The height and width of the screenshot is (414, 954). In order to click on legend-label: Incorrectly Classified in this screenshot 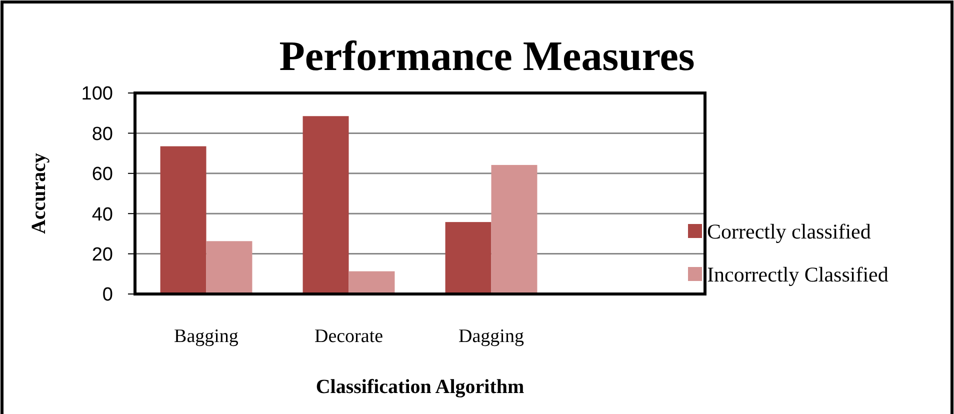, I will do `click(798, 274)`.